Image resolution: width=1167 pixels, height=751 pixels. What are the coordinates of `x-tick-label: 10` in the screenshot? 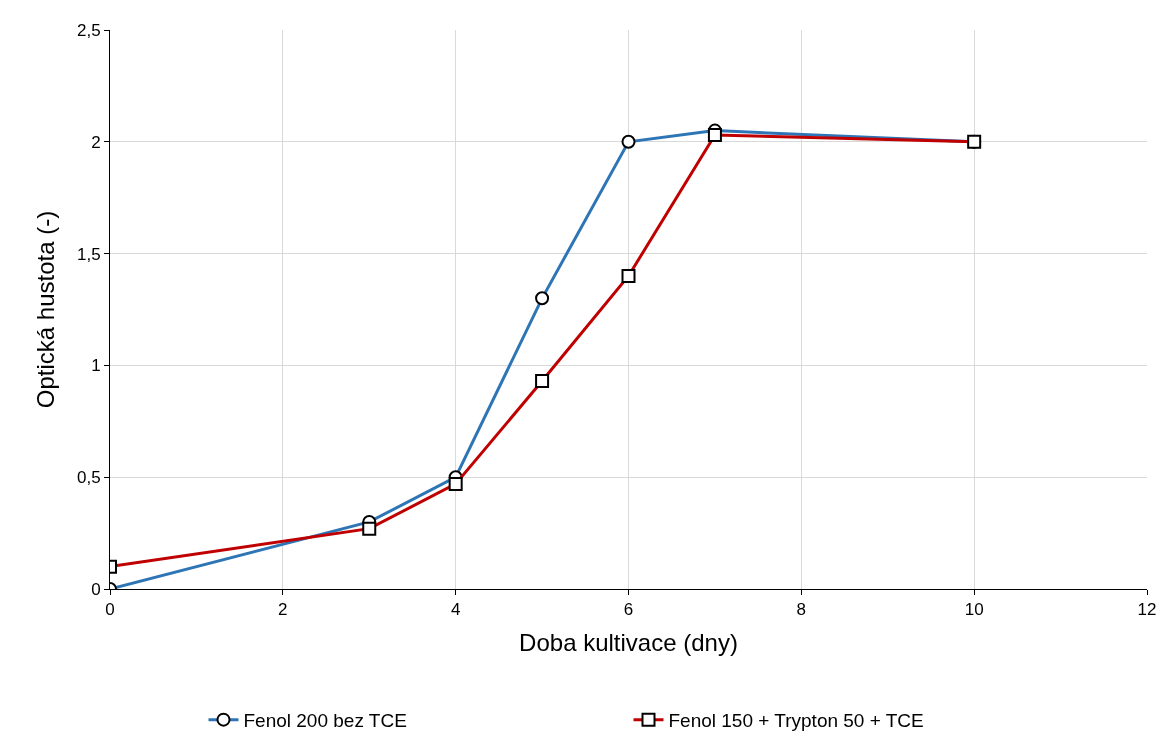 It's located at (974, 610).